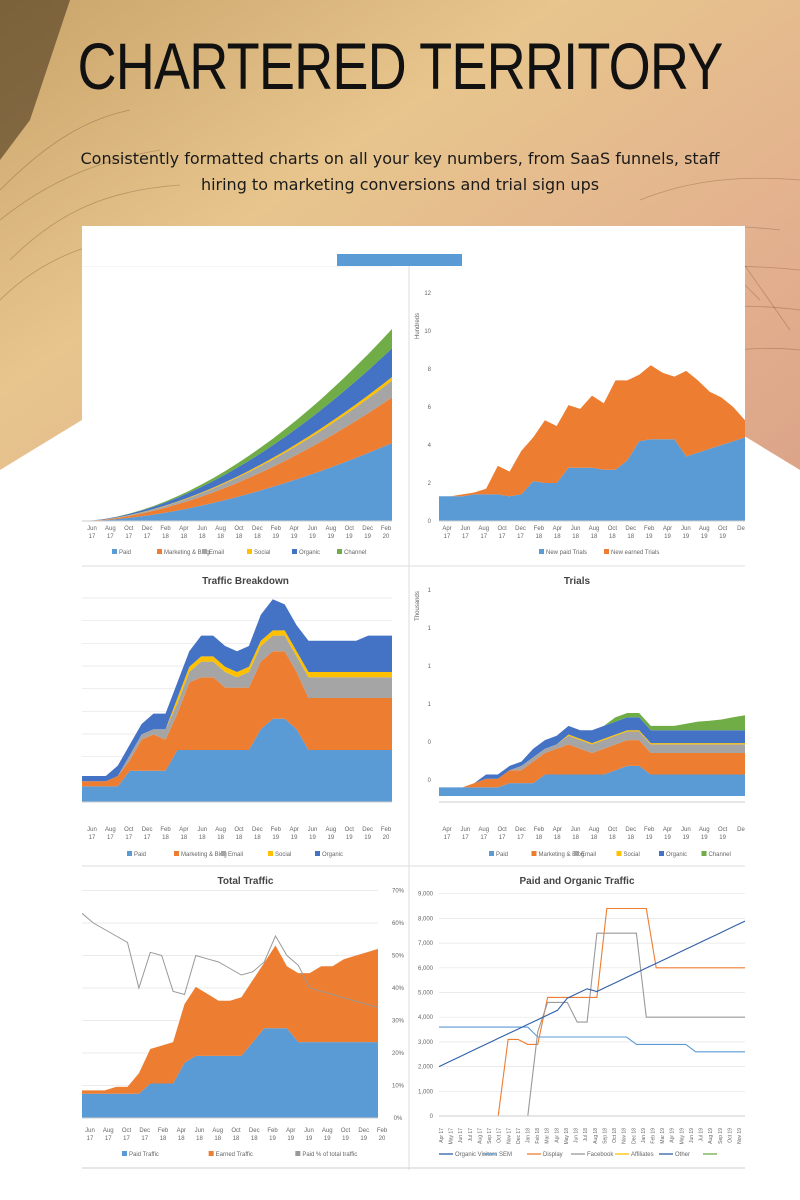 The width and height of the screenshot is (800, 1200). What do you see at coordinates (124, 1153) in the screenshot?
I see `p5-legend-swatch` at bounding box center [124, 1153].